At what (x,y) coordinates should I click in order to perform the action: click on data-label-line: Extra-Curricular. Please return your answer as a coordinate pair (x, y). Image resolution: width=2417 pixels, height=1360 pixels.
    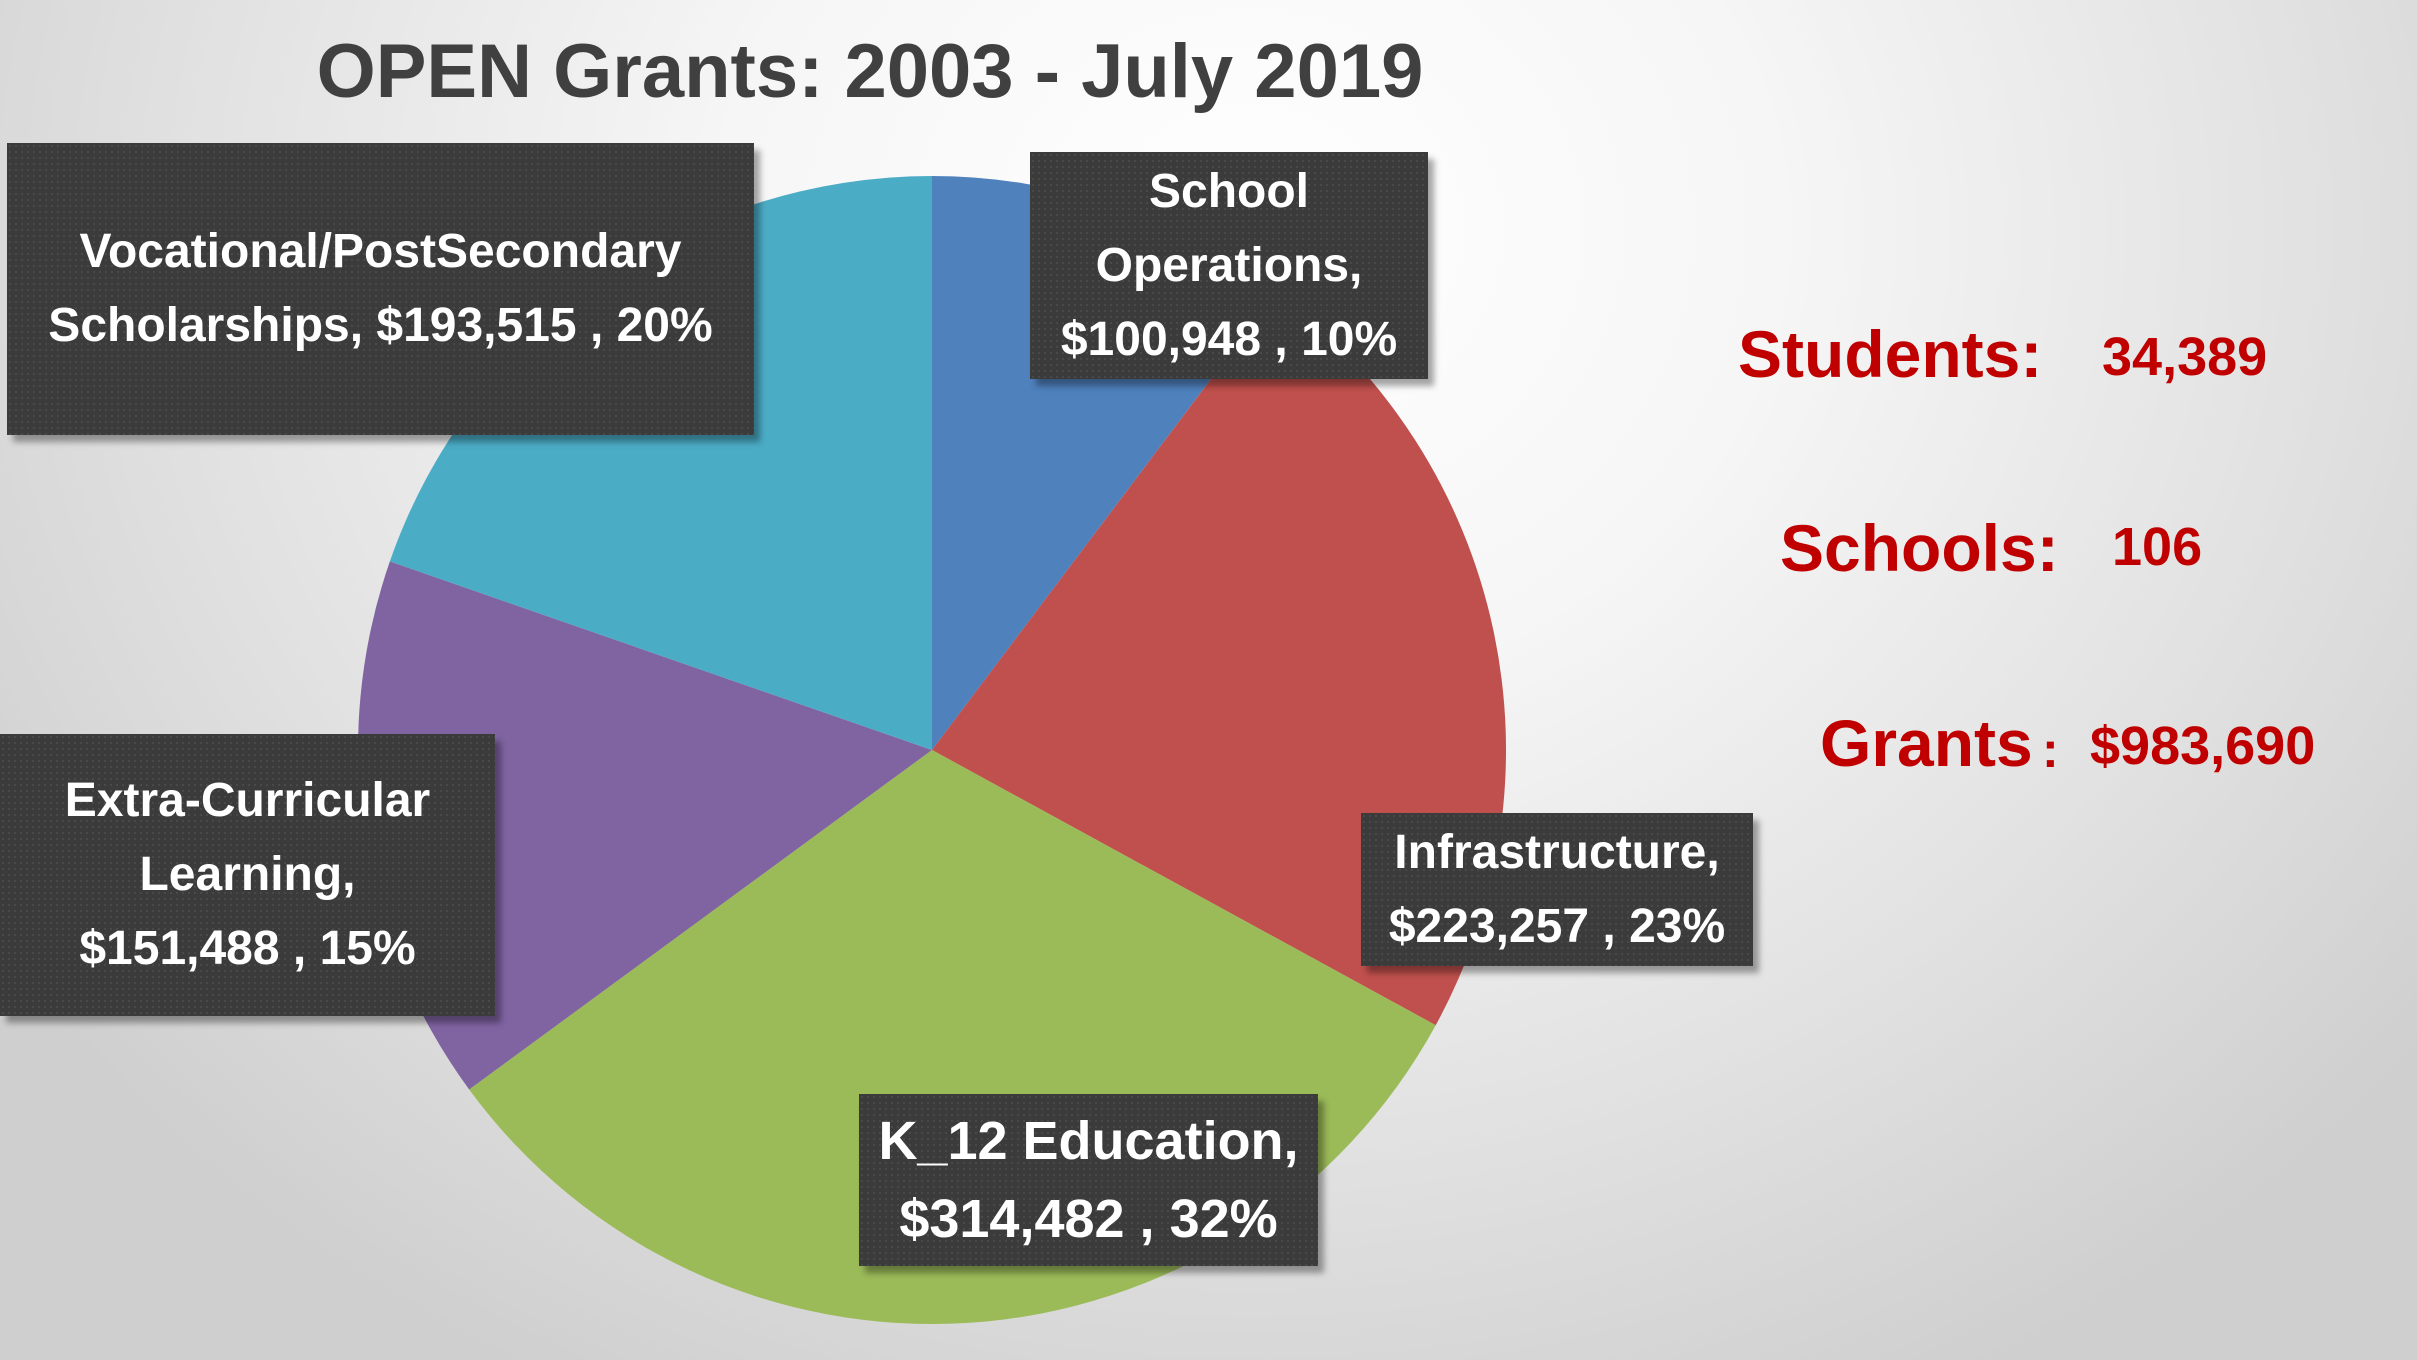
    Looking at the image, I should click on (247, 800).